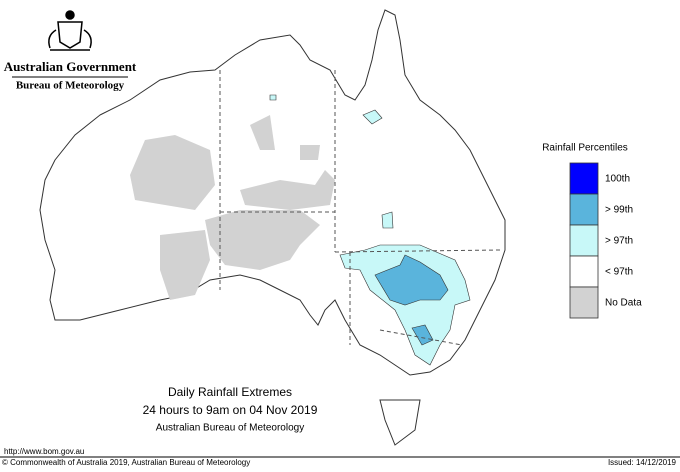  I want to click on rain-97th-north, so click(372, 117).